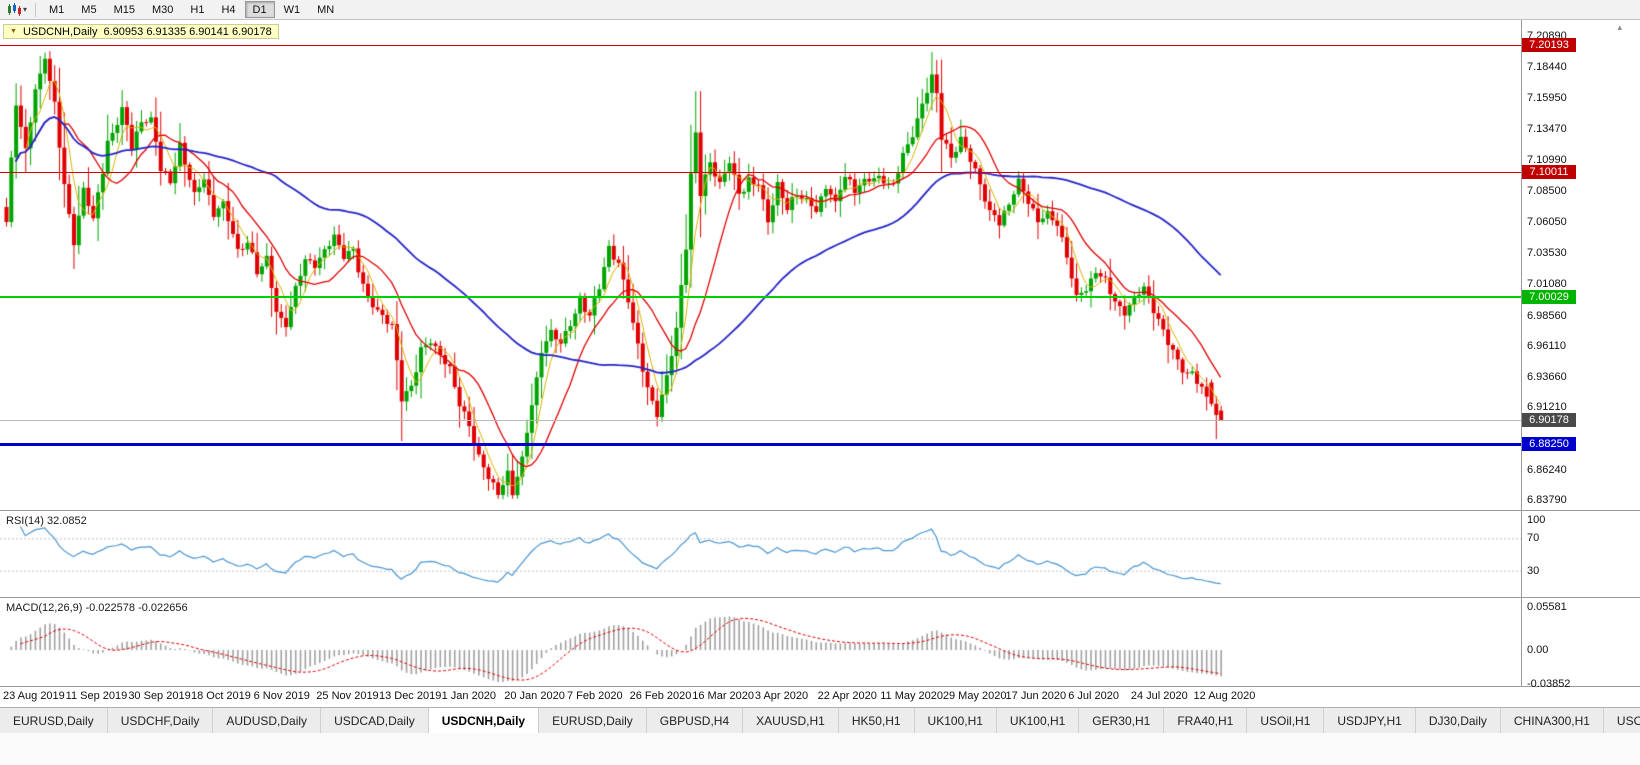 This screenshot has height=765, width=1640. What do you see at coordinates (56, 9) in the screenshot?
I see `timeframe-button: M1` at bounding box center [56, 9].